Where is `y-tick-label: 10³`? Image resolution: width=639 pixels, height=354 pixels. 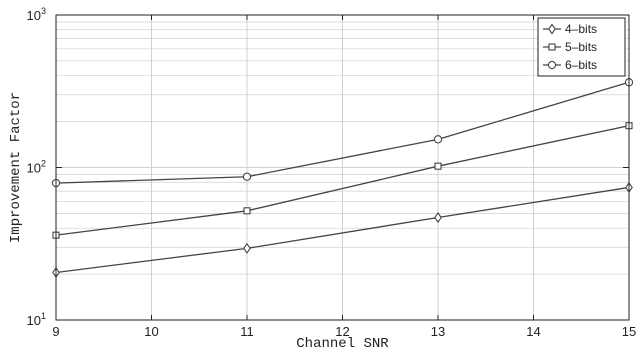 y-tick-label: 10³ is located at coordinates (36, 14).